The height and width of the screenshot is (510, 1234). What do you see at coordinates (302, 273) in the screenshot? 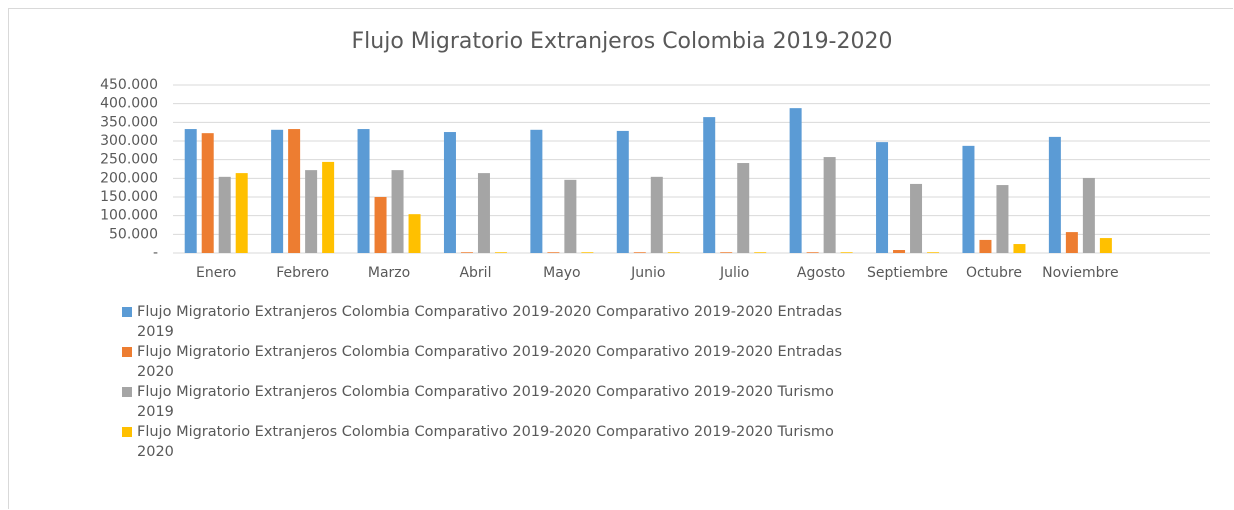
I see `x-tick-label: Febrero` at bounding box center [302, 273].